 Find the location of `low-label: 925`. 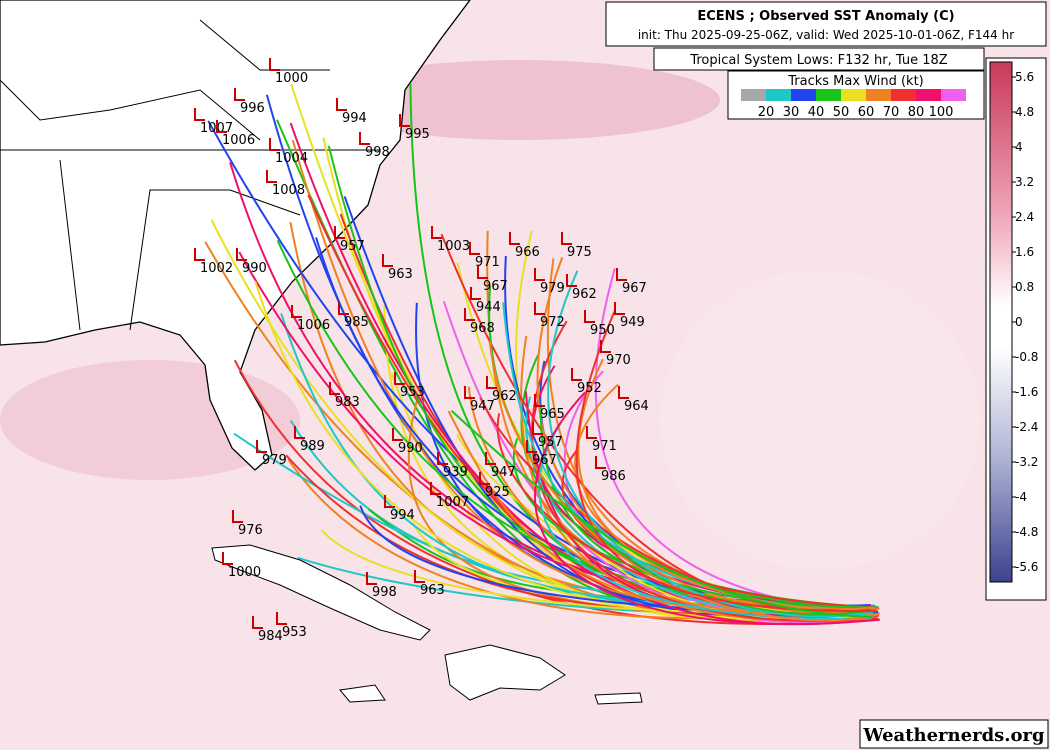

low-label: 925 is located at coordinates (497, 492).